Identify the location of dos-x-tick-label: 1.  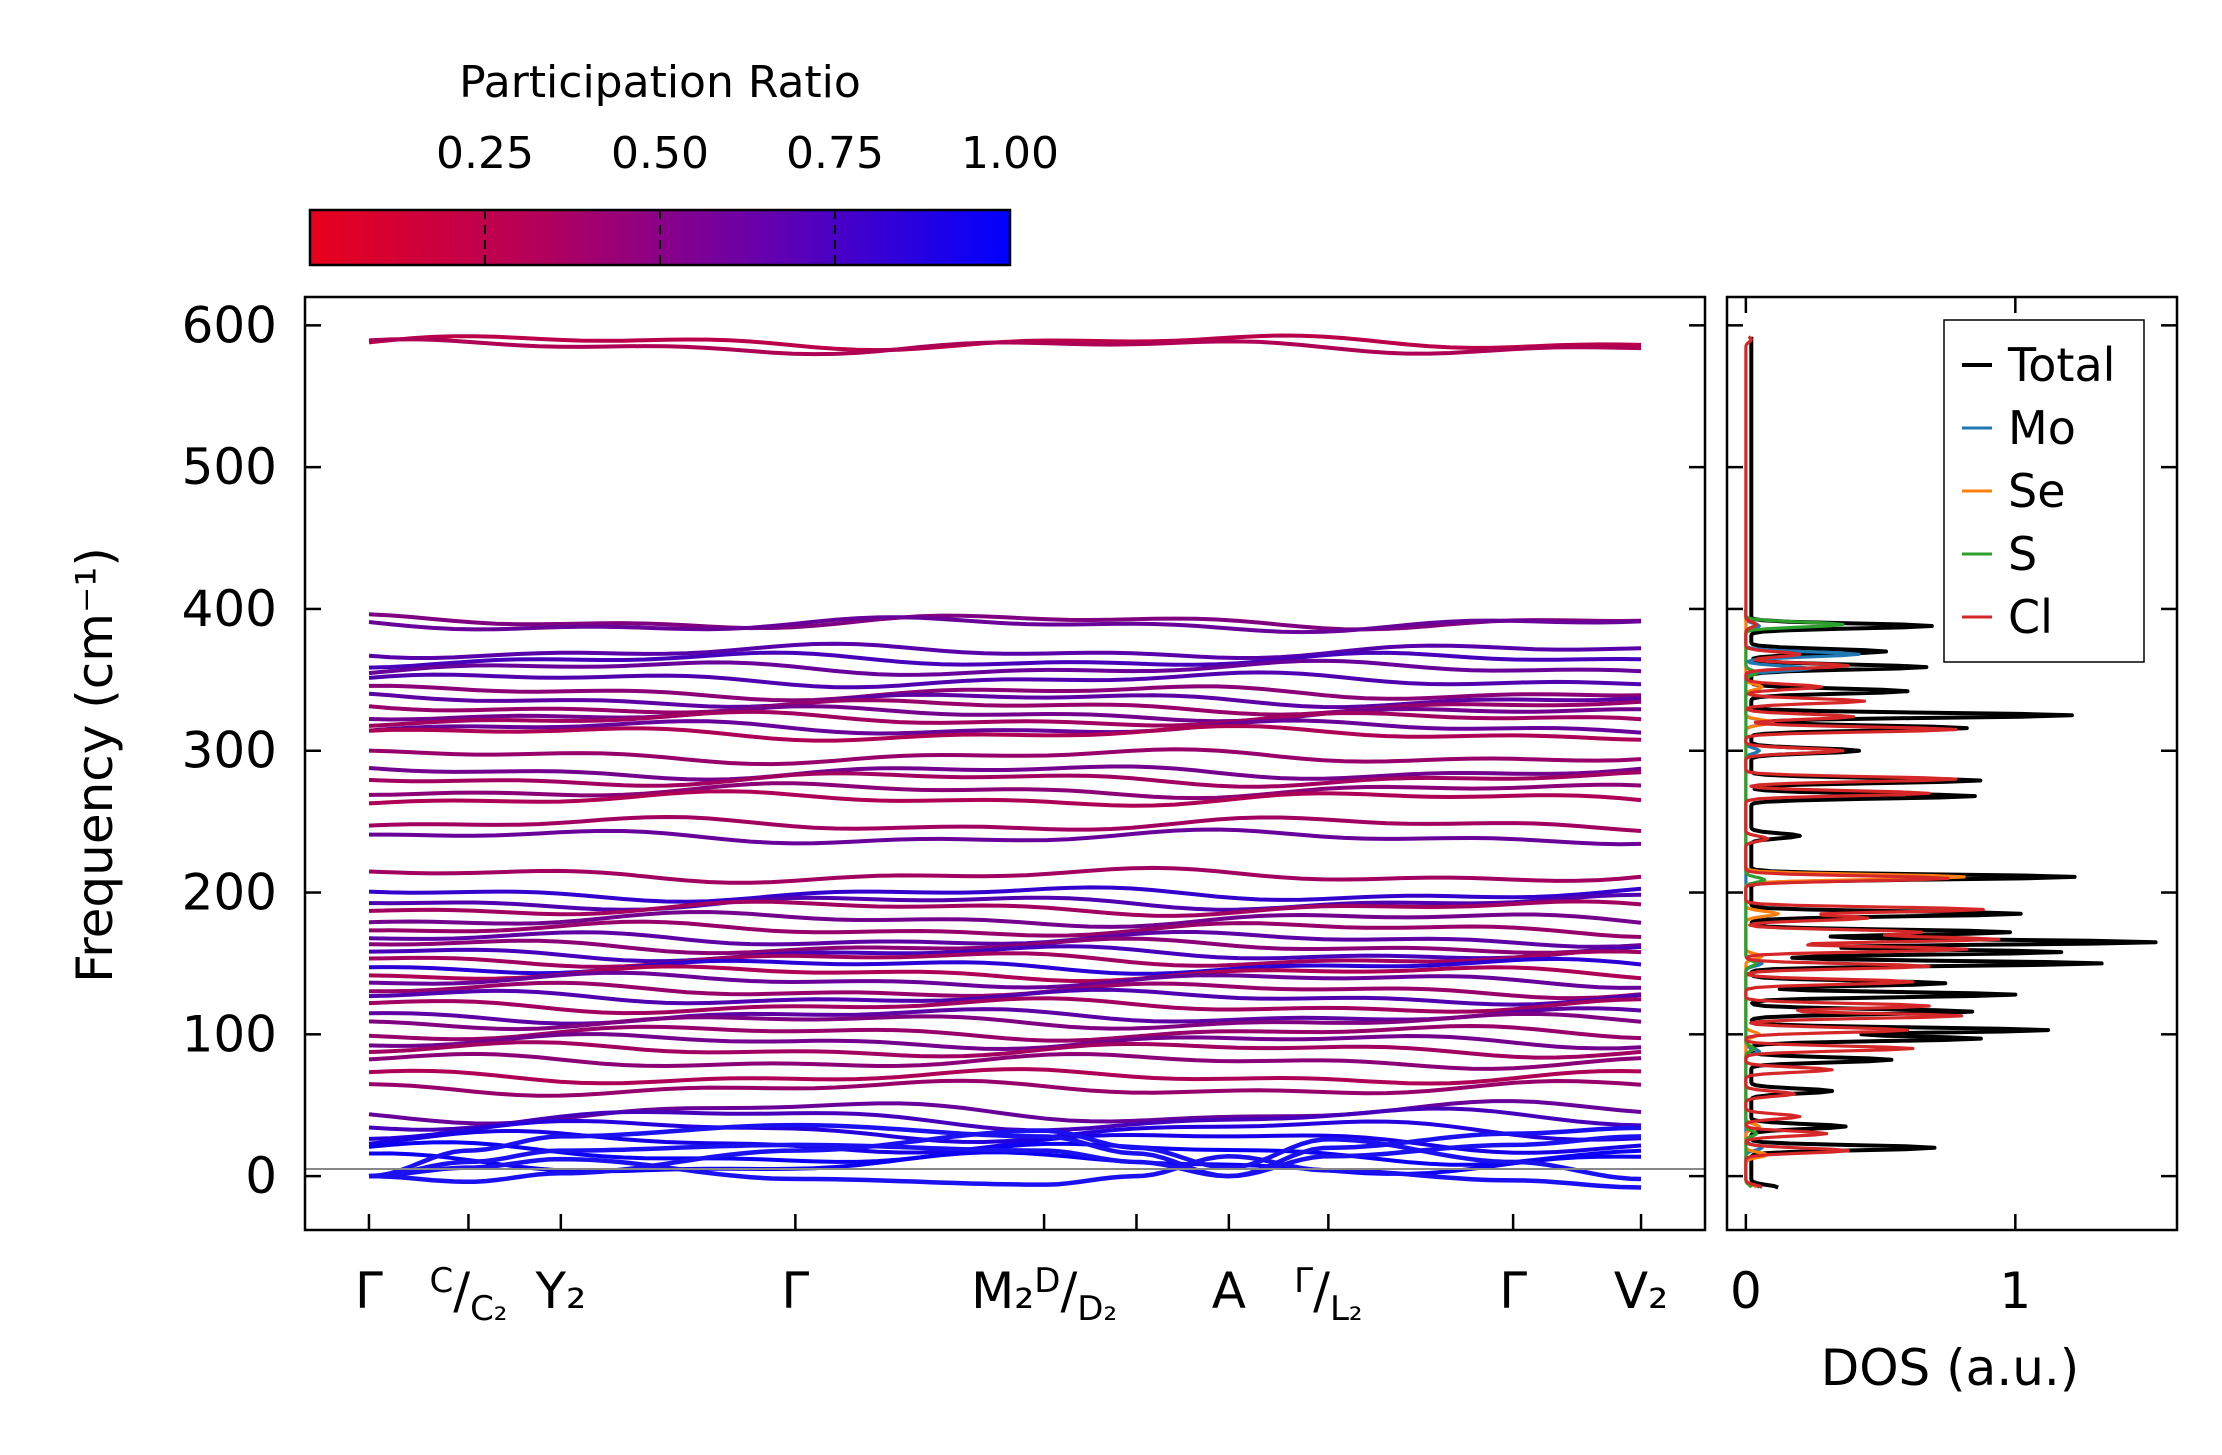
(2015, 1291).